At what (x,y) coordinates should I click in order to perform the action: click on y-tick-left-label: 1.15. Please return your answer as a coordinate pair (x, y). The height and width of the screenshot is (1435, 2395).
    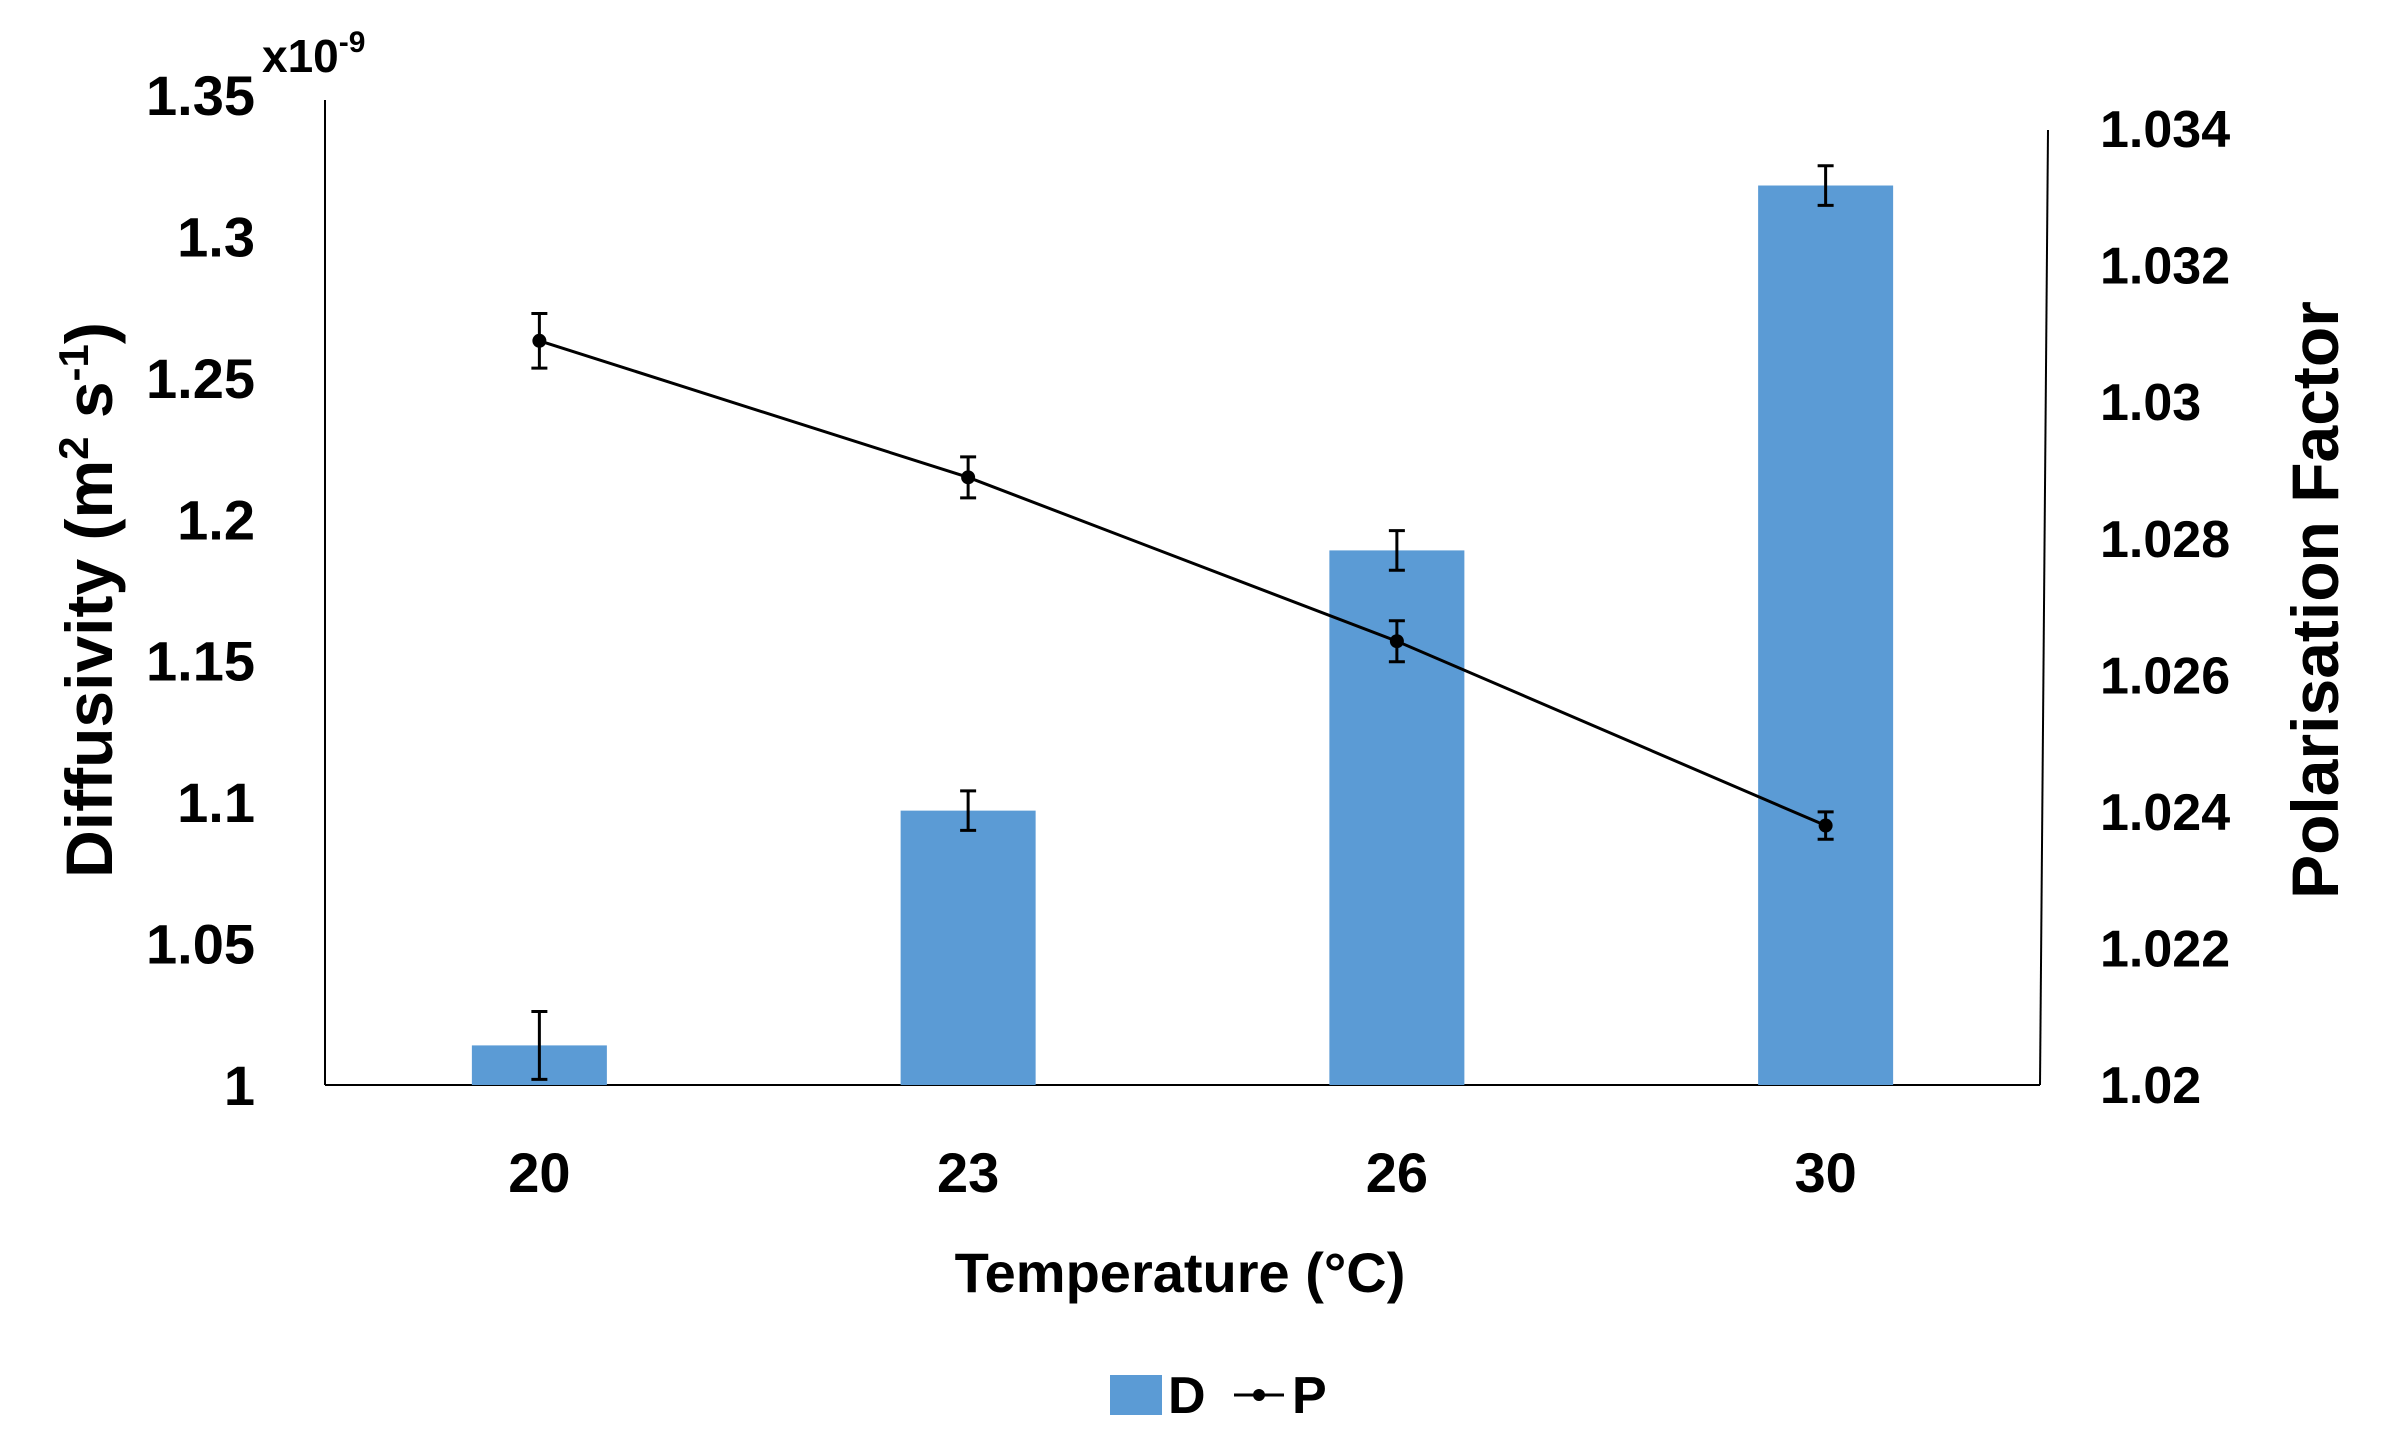
    Looking at the image, I should click on (200, 661).